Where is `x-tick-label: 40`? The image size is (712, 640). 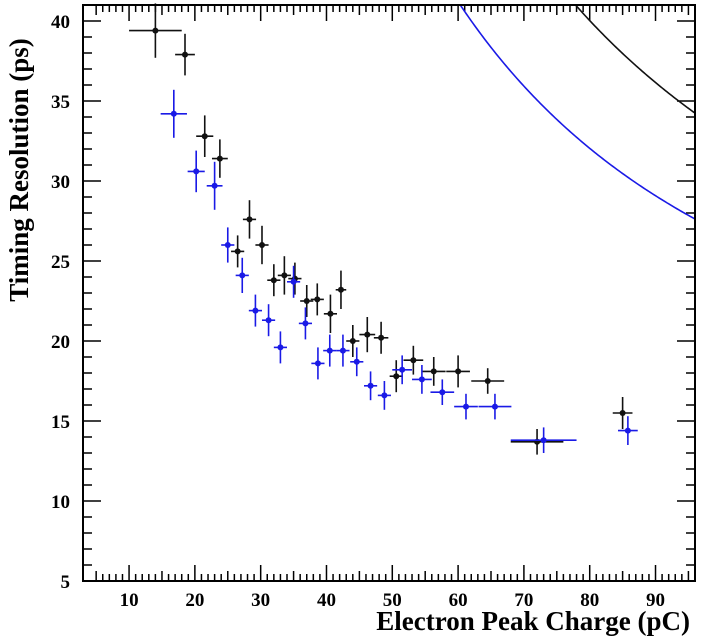 x-tick-label: 40 is located at coordinates (326, 600).